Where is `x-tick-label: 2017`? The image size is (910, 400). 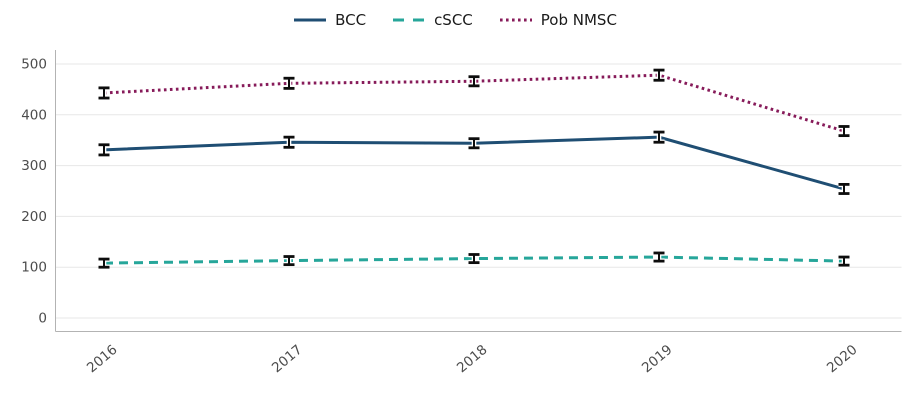
x-tick-label: 2017 is located at coordinates (287, 359).